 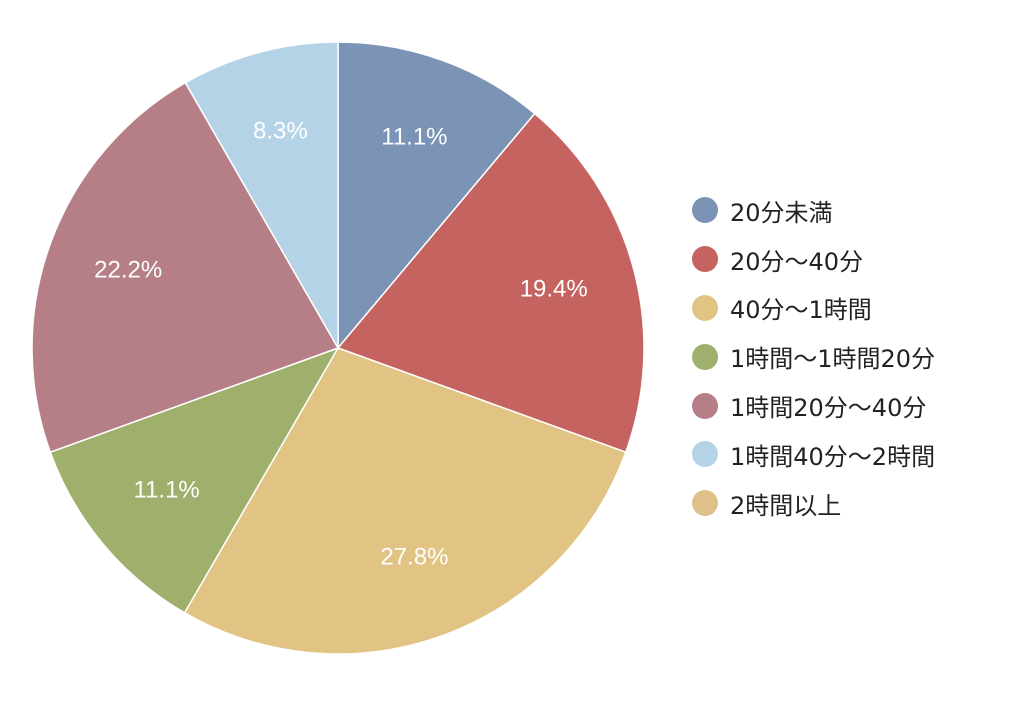 I want to click on legend-item: 20分未満, so click(x=813, y=210).